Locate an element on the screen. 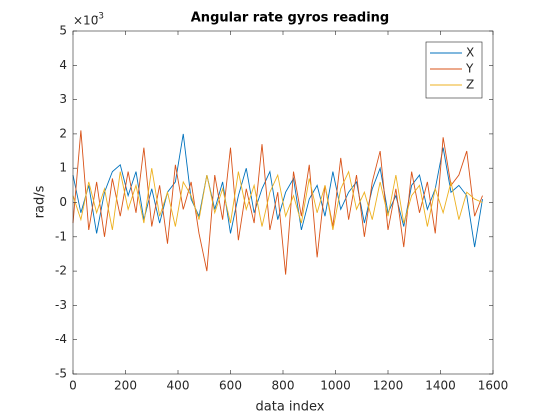 Image resolution: width=560 pixels, height=420 pixels. x-tick-label: 1600 is located at coordinates (493, 386).